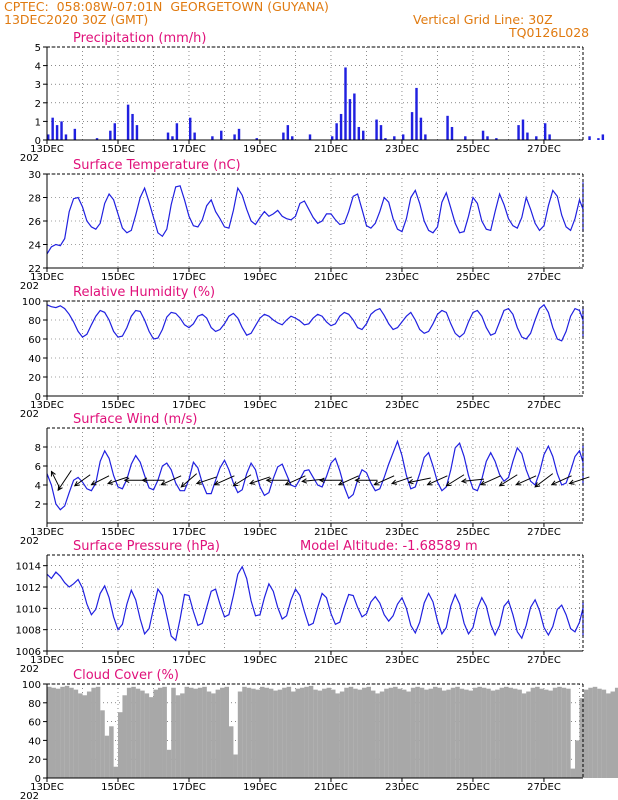 This screenshot has width=618, height=800. I want to click on y-tick-label: 1006, so click(28, 652).